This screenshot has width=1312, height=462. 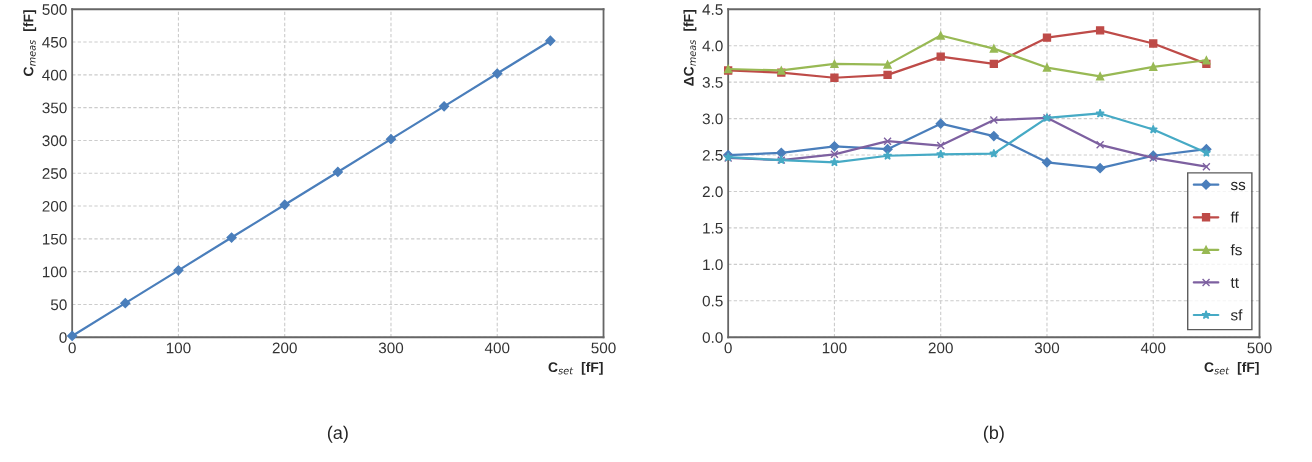 I want to click on y-tick-label: 400, so click(x=54, y=75).